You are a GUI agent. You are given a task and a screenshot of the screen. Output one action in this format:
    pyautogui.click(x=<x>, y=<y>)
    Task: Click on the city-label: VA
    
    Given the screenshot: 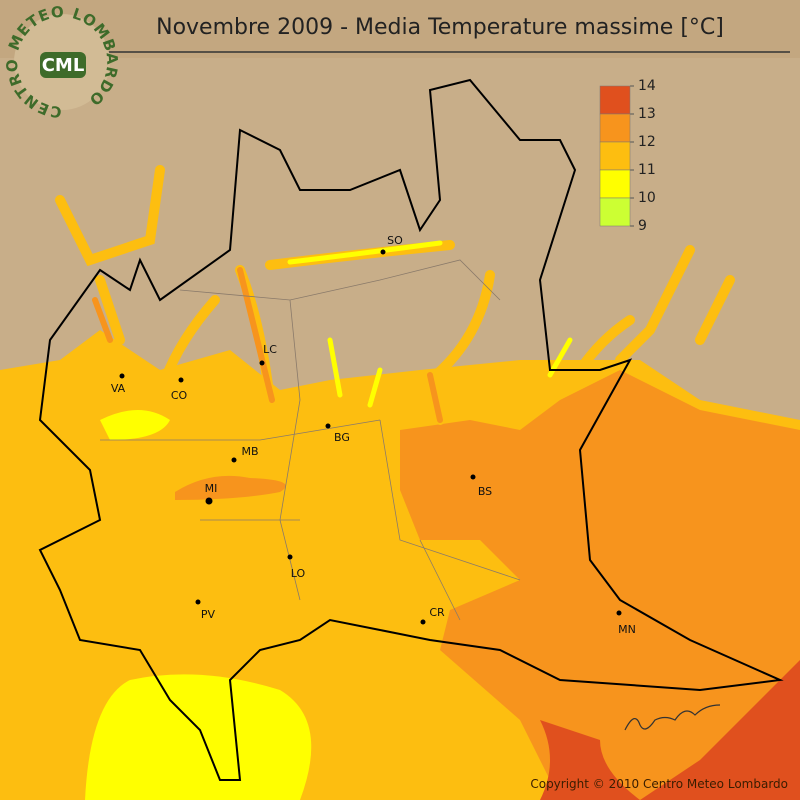 What is the action you would take?
    pyautogui.click(x=118, y=388)
    